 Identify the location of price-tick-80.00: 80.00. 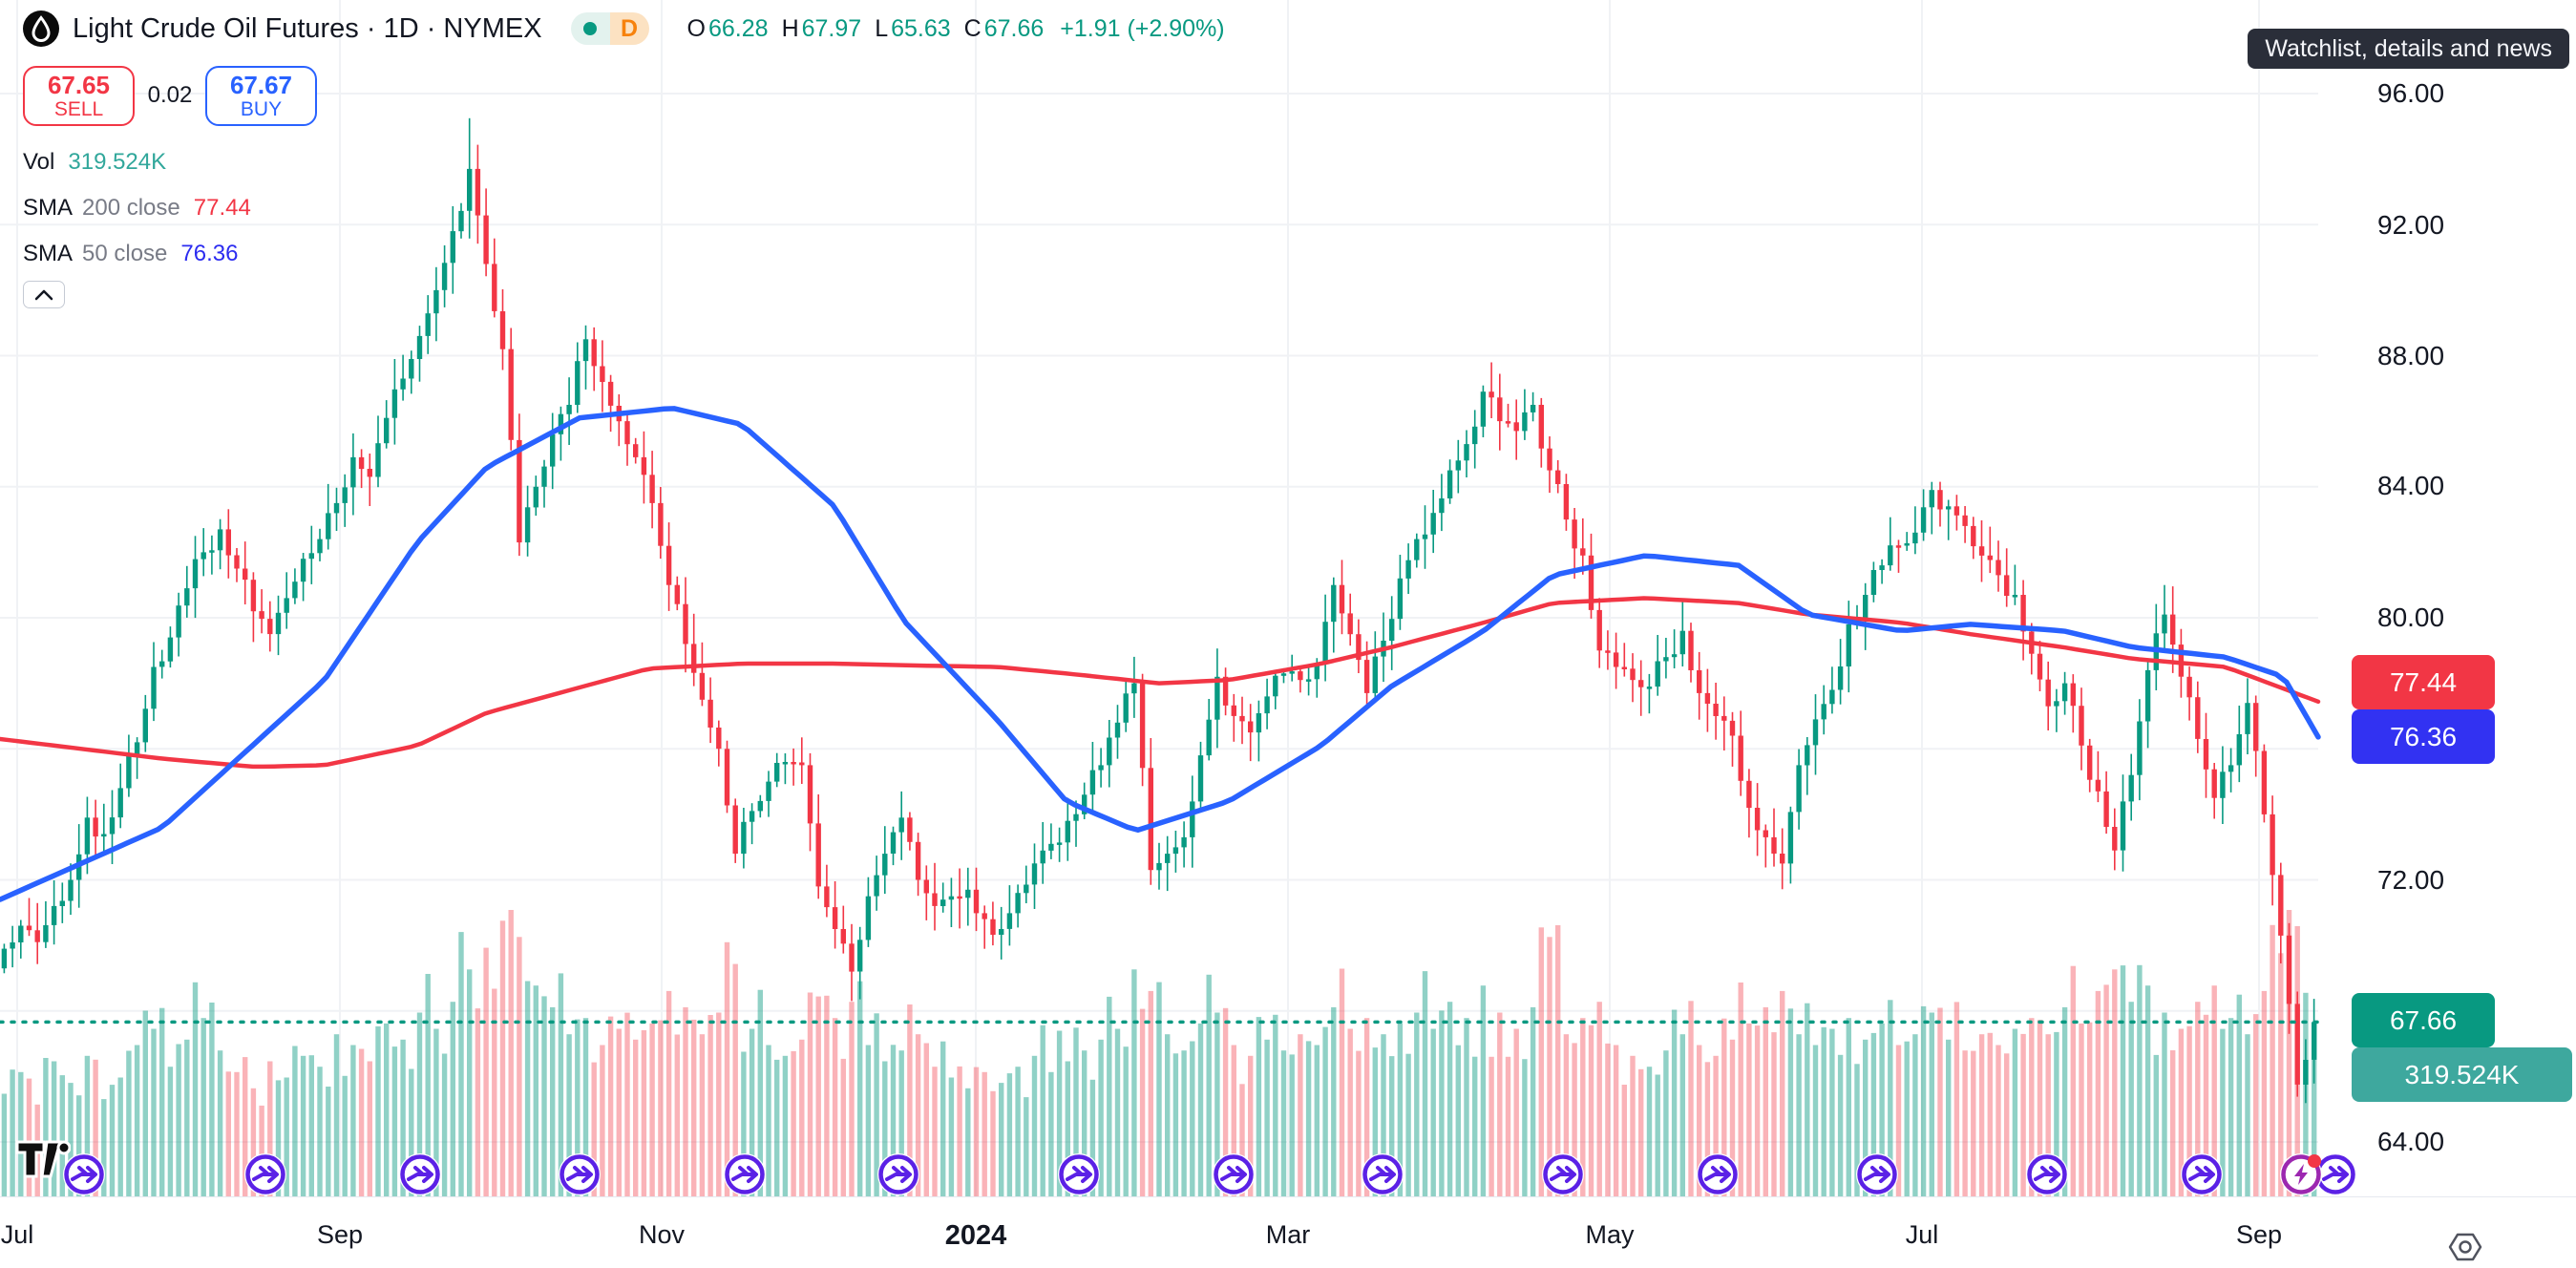
(2411, 617).